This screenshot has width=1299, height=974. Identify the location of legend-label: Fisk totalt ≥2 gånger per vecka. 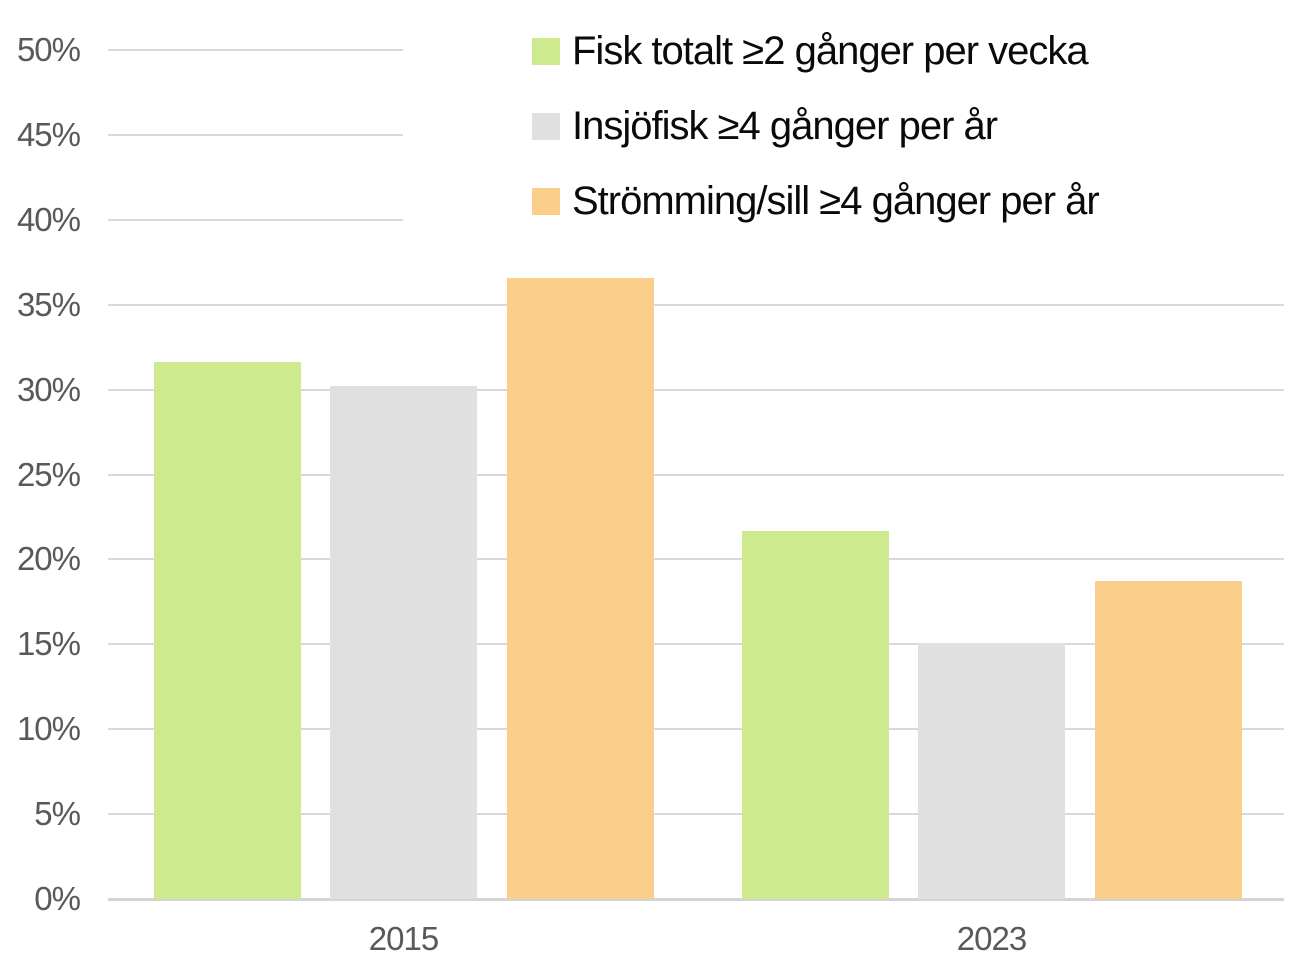
(830, 50).